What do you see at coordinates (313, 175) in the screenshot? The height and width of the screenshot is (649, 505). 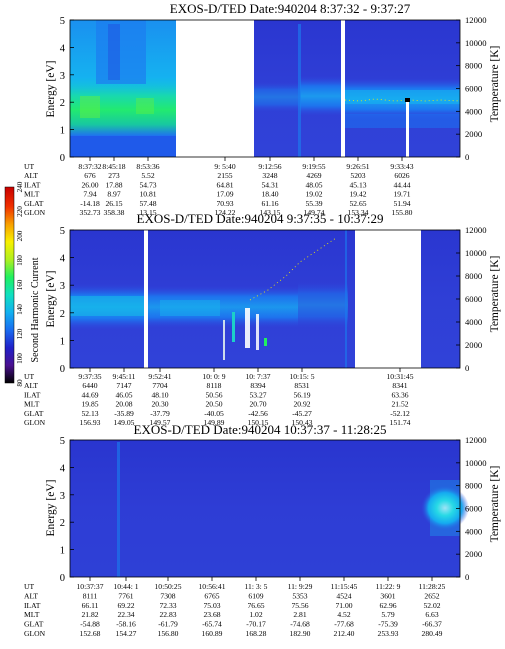 I see `table-cell: 4269` at bounding box center [313, 175].